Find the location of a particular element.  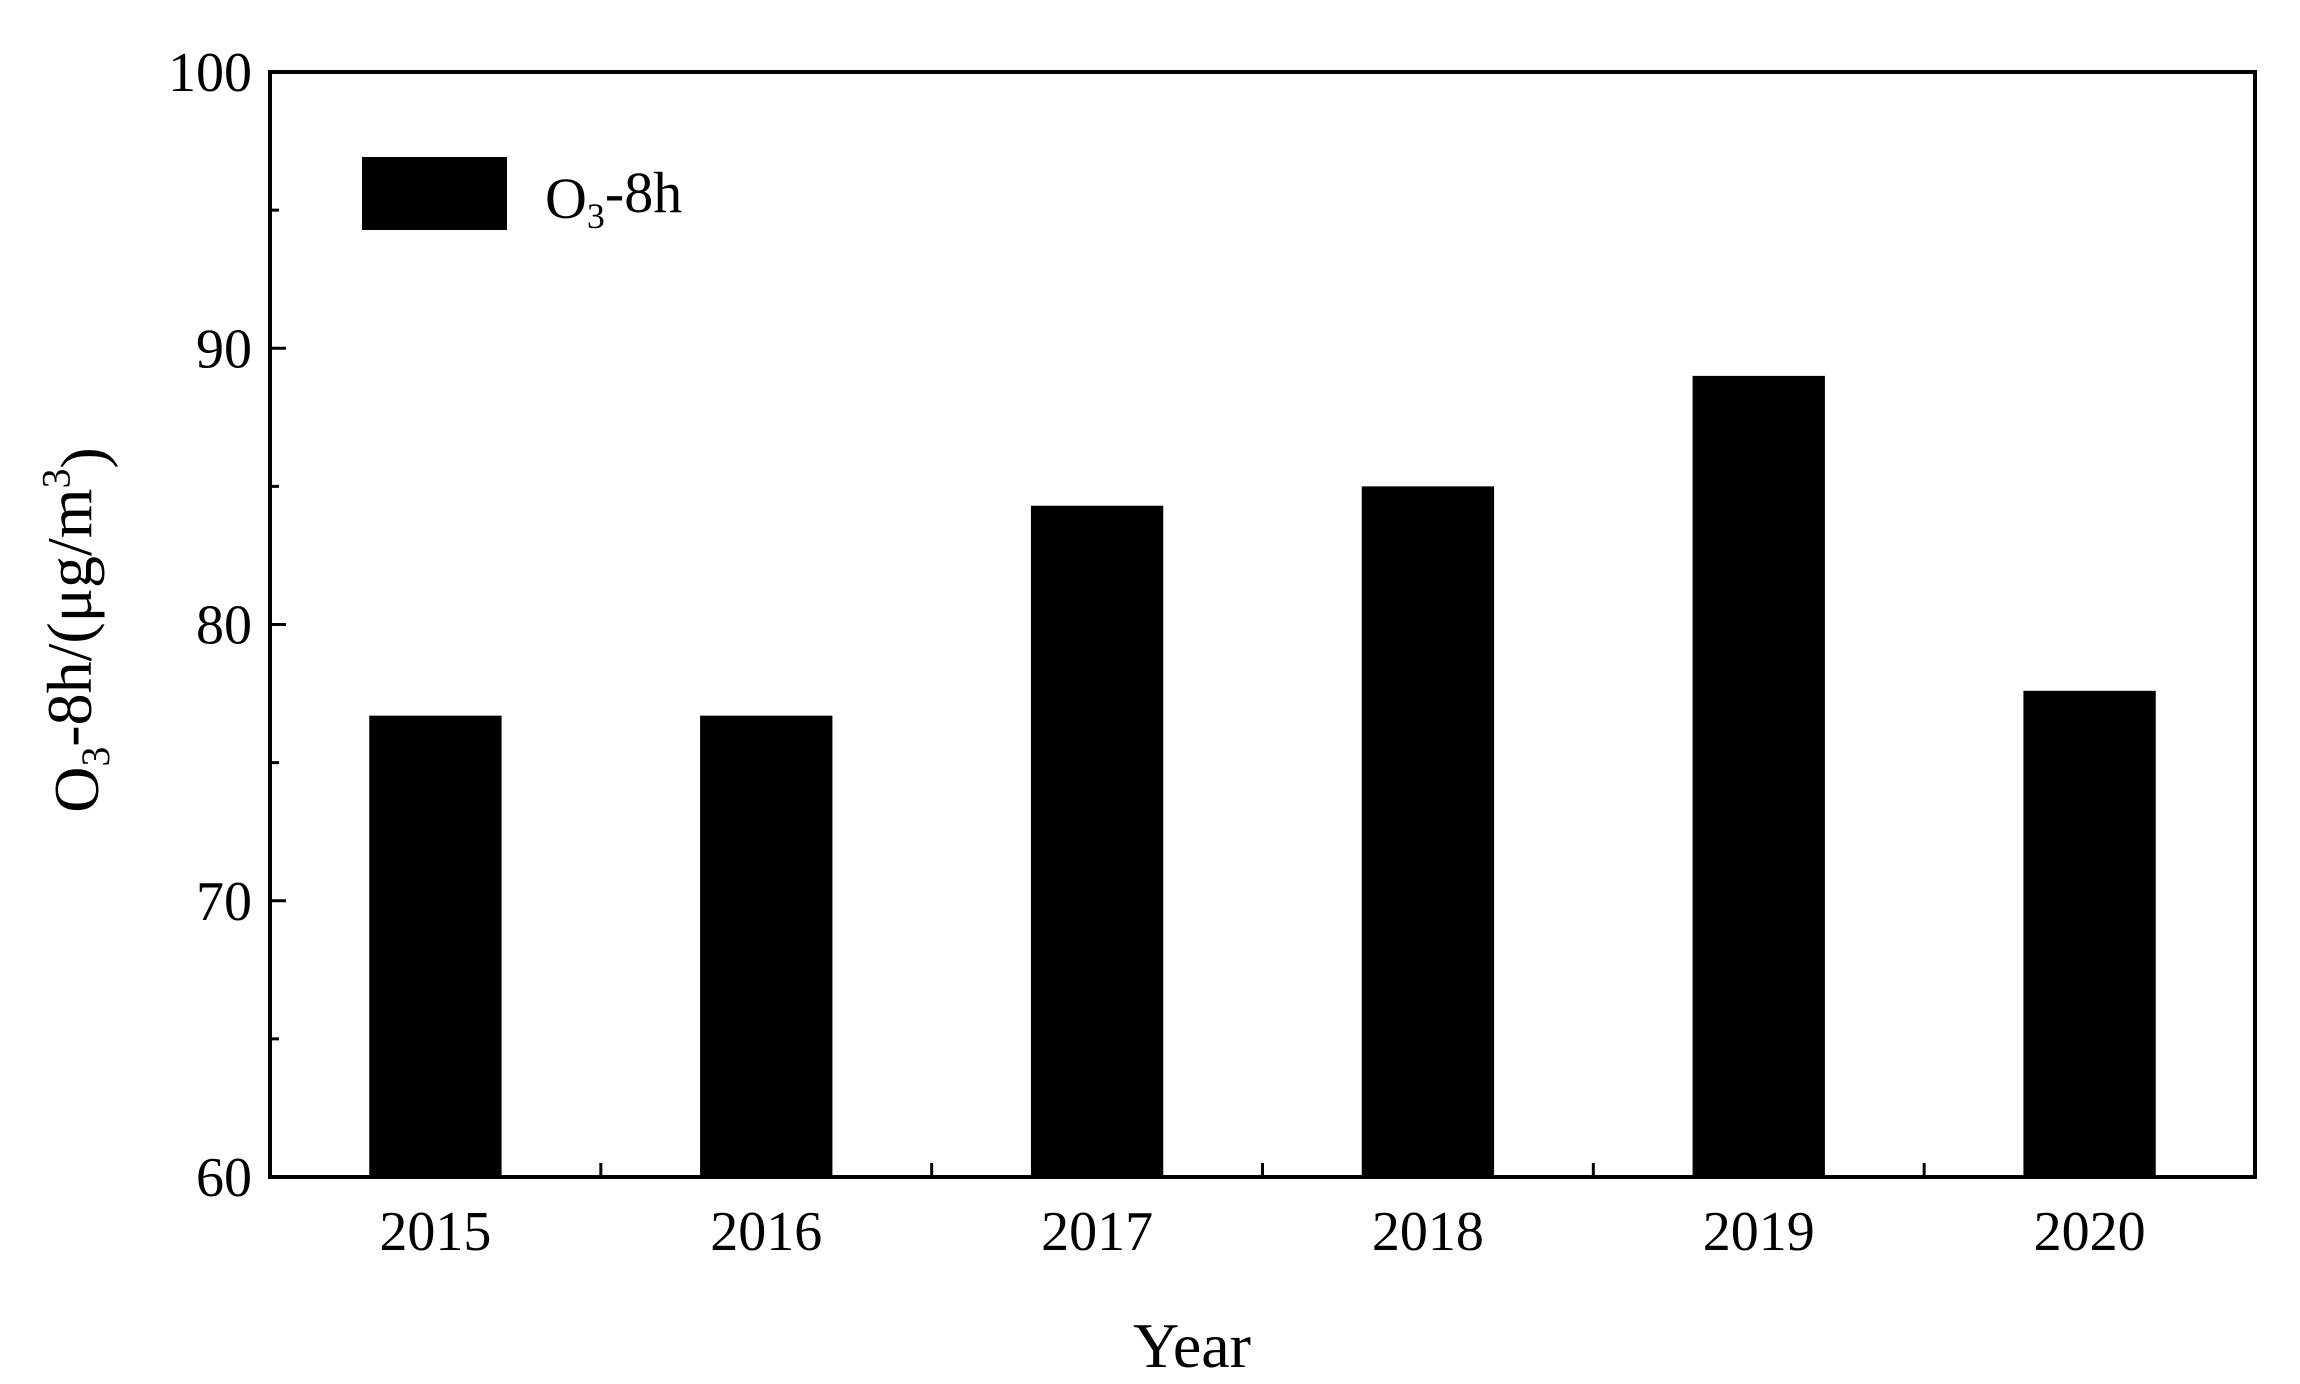

bar-2020 is located at coordinates (2089, 933).